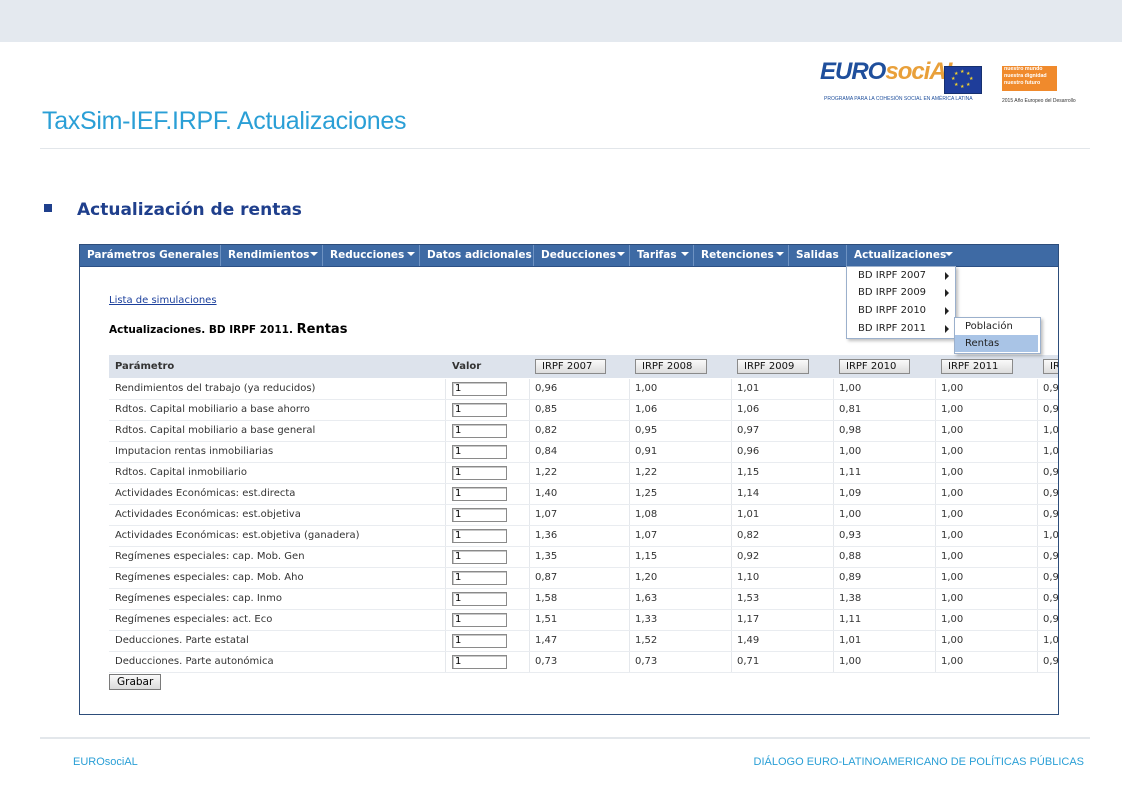 The height and width of the screenshot is (794, 1122). What do you see at coordinates (135, 682) in the screenshot?
I see `save-button: Grabar` at bounding box center [135, 682].